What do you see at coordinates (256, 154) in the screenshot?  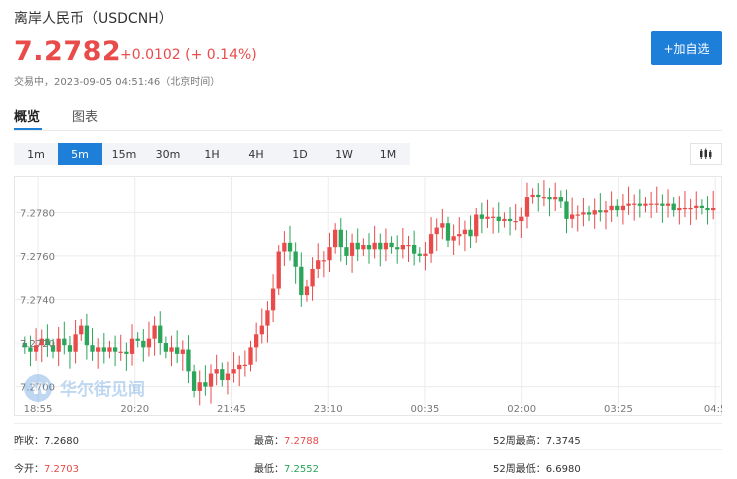 I see `interval-4h: 4H` at bounding box center [256, 154].